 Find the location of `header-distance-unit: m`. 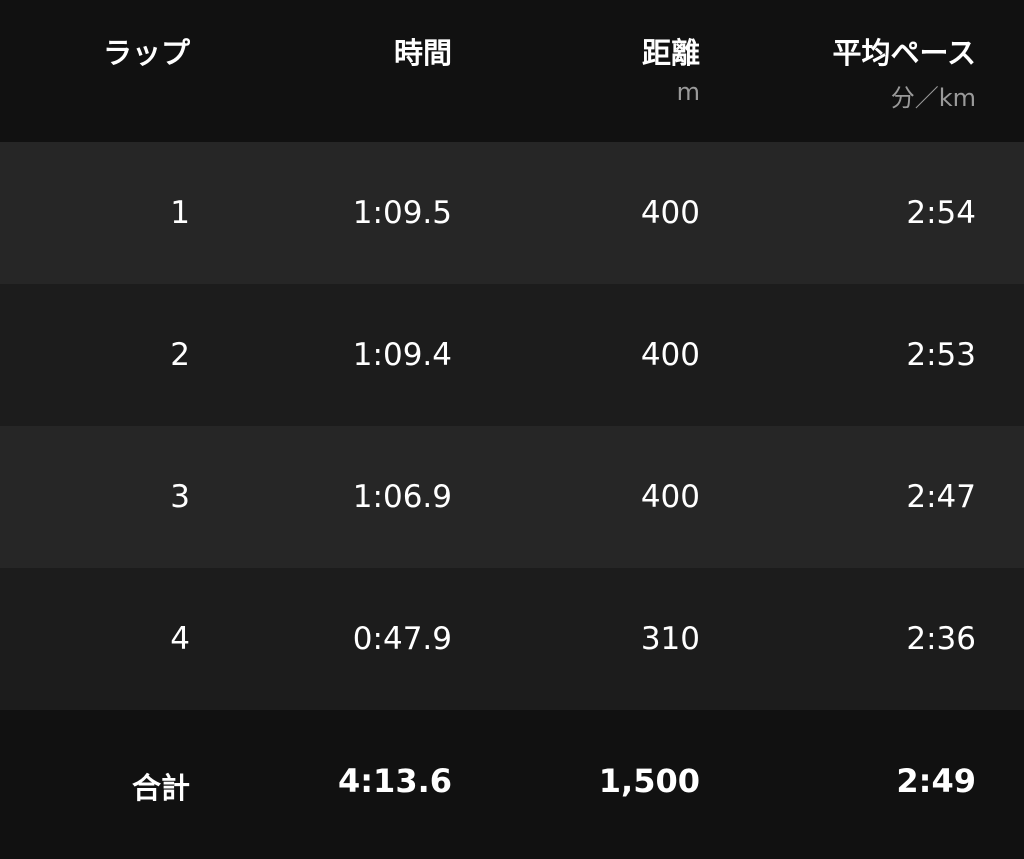

header-distance-unit: m is located at coordinates (688, 92).